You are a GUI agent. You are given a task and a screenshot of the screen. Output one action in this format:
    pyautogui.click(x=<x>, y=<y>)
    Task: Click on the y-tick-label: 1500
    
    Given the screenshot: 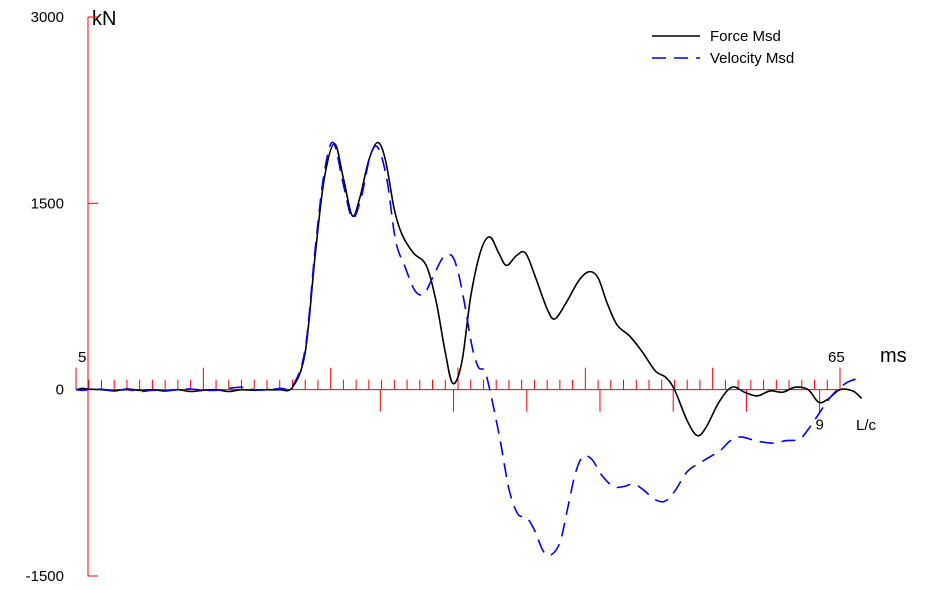 What is the action you would take?
    pyautogui.click(x=47, y=203)
    